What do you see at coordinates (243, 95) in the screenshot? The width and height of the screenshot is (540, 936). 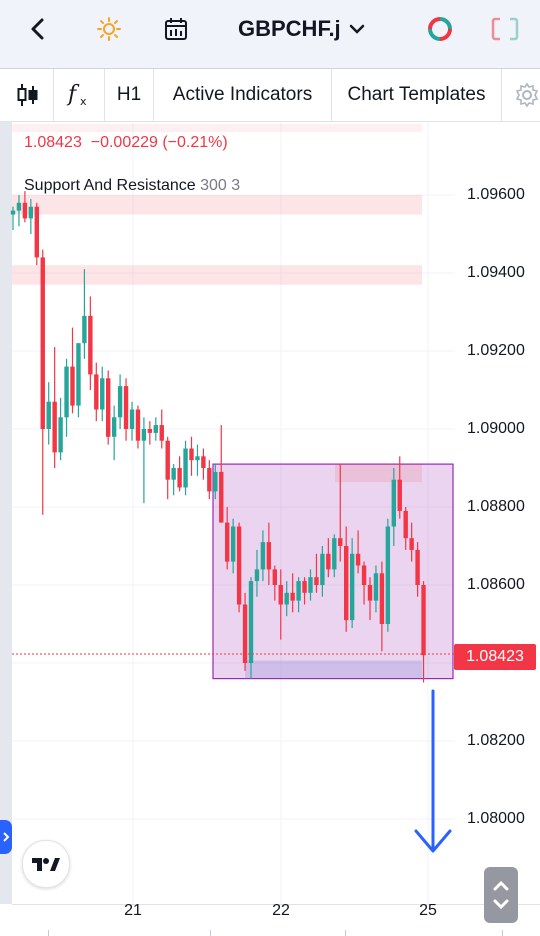 I see `active-indicators-button: Active Indicators` at bounding box center [243, 95].